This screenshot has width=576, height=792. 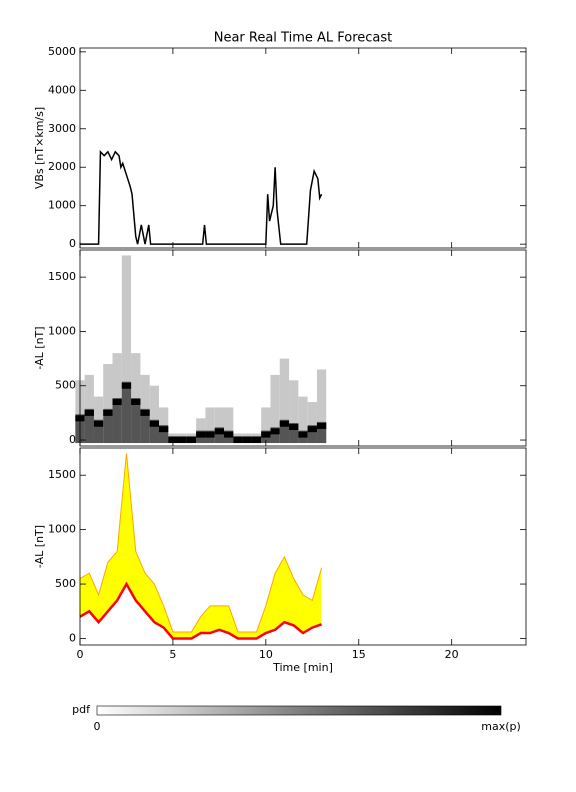 I want to click on spread-area, so click(x=201, y=546).